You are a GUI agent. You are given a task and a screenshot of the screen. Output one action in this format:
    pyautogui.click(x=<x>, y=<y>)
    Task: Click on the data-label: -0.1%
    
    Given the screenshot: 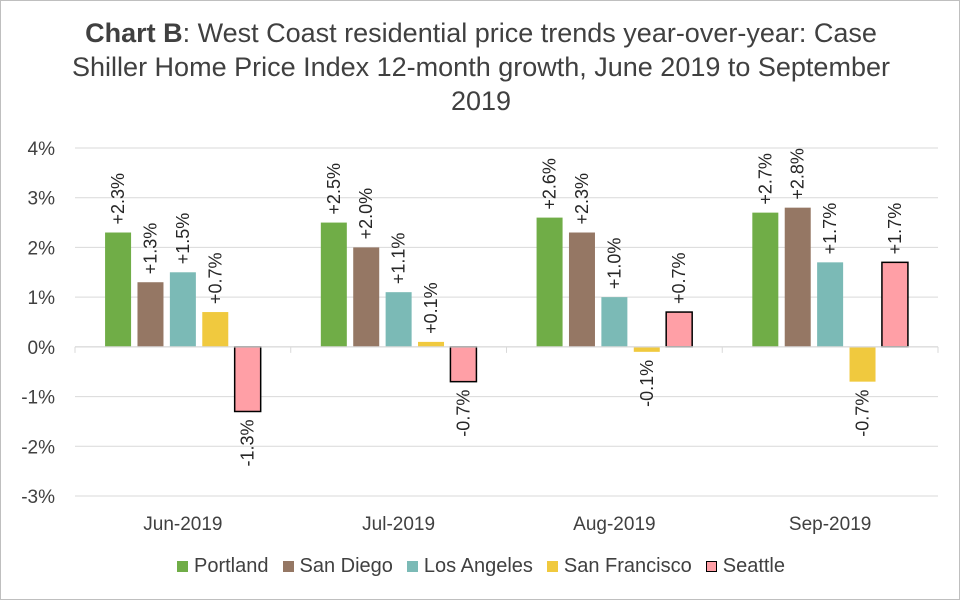 What is the action you would take?
    pyautogui.click(x=647, y=383)
    